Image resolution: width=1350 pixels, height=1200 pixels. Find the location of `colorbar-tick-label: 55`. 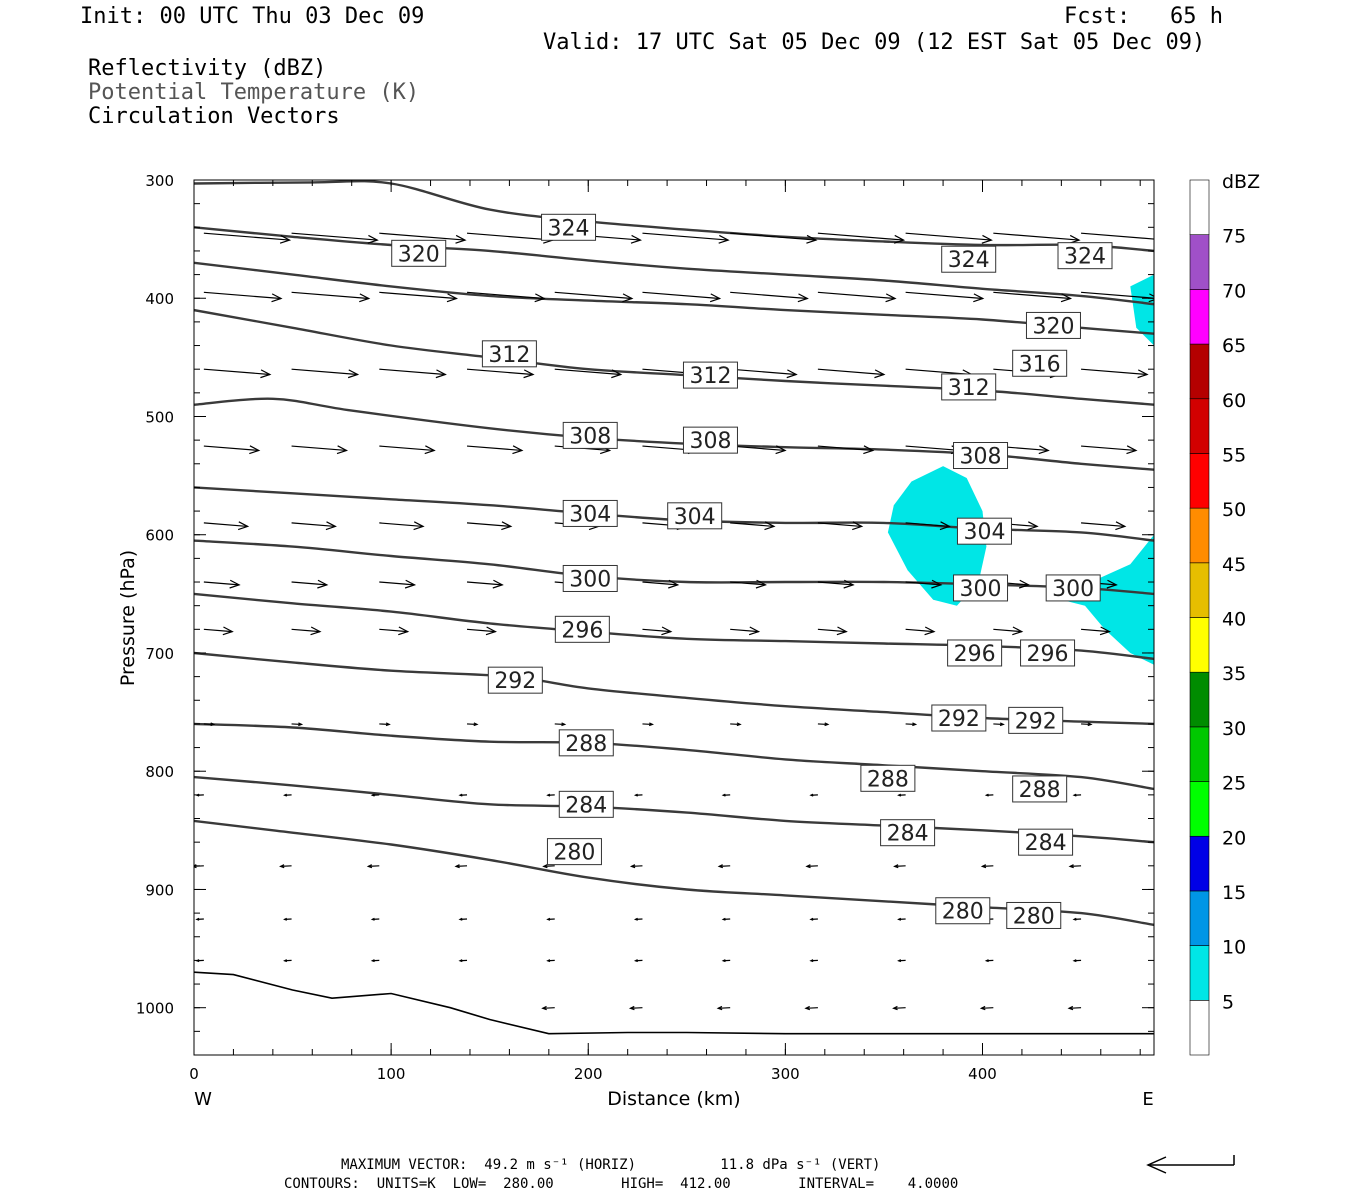

colorbar-tick-label: 55 is located at coordinates (1234, 455).